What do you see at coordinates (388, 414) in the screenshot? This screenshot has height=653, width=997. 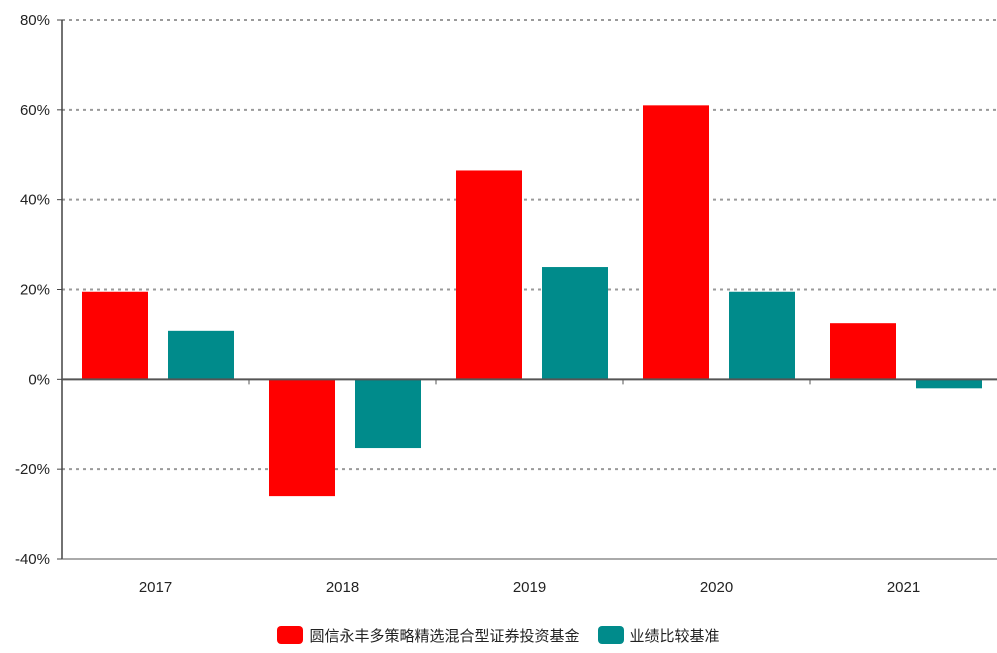 I see `benchmark-bar-2018` at bounding box center [388, 414].